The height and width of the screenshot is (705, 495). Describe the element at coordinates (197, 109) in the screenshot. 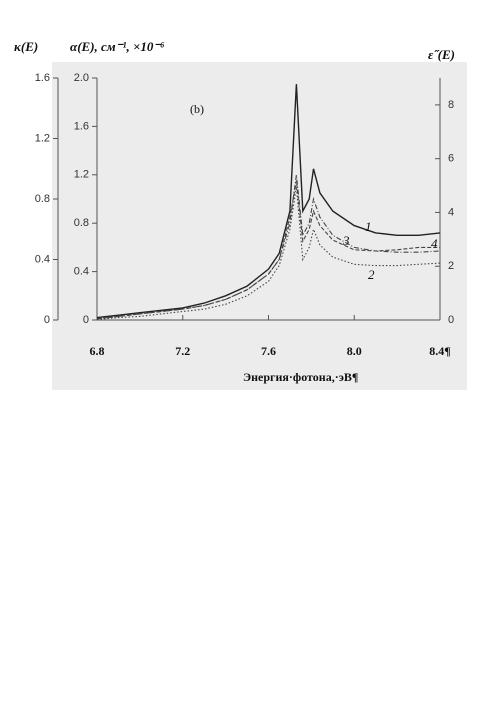

I see `panel-annotation: (b)` at that location.